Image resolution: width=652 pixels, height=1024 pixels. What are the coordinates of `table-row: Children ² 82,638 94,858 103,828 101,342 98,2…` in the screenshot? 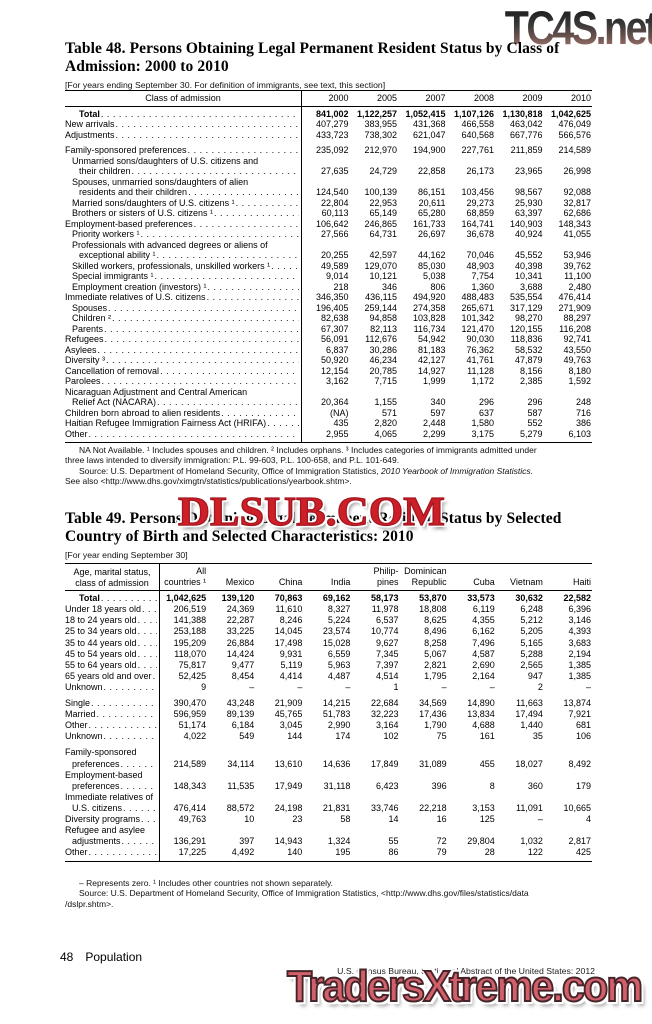 It's located at (328, 318).